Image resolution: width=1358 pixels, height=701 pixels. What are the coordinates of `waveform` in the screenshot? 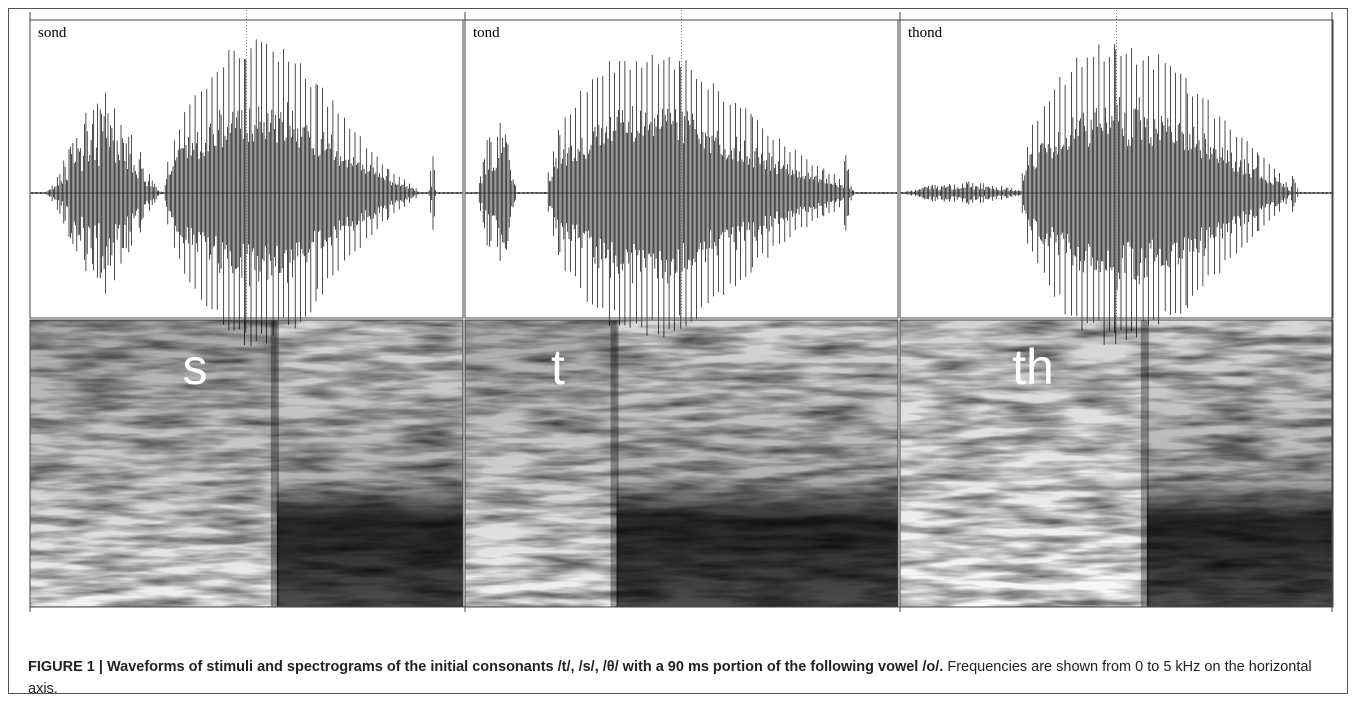 It's located at (1116, 194).